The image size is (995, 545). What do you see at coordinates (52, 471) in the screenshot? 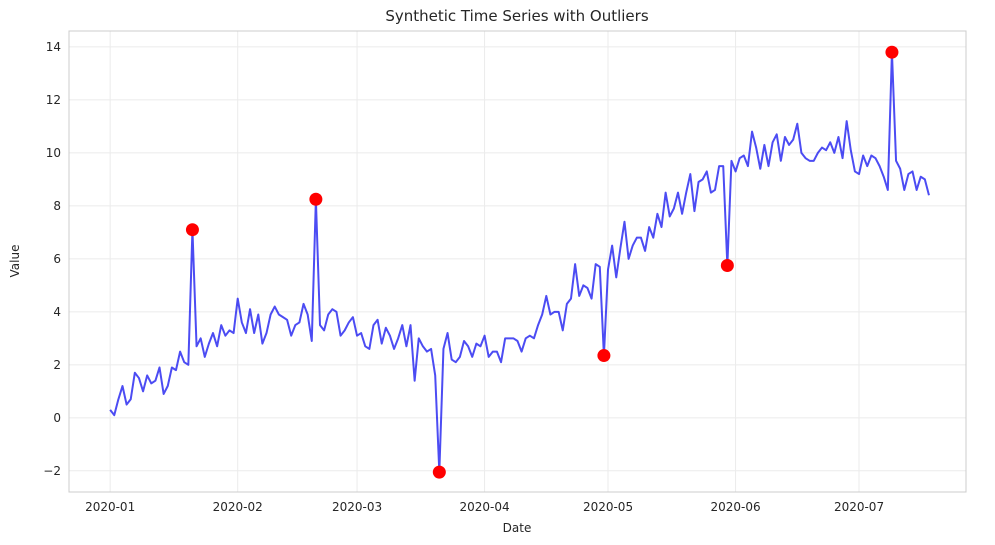
I see `y-tick-label: −2` at bounding box center [52, 471].